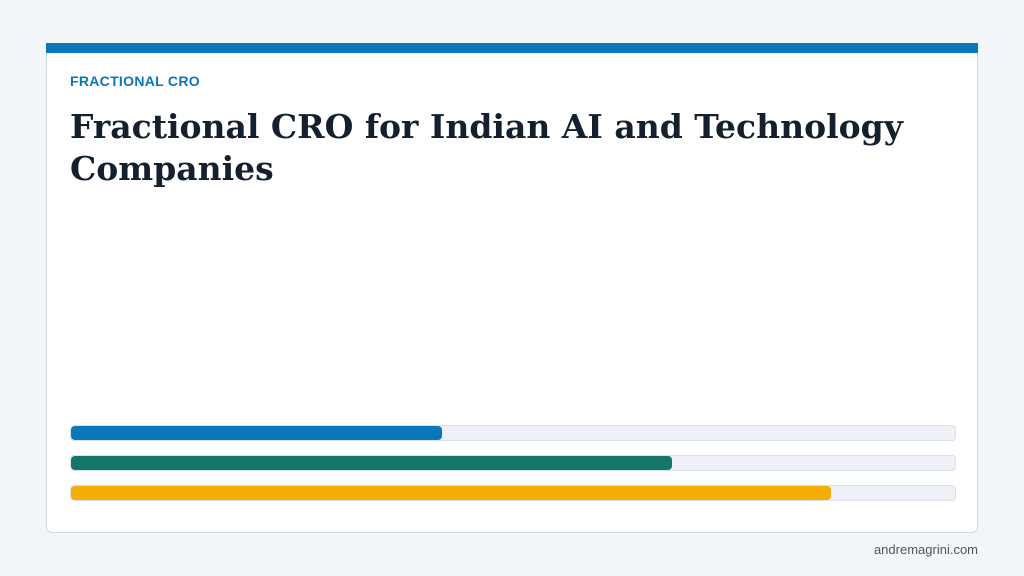 The image size is (1024, 576). Describe the element at coordinates (512, 48) in the screenshot. I see `card-accent-bar` at that location.